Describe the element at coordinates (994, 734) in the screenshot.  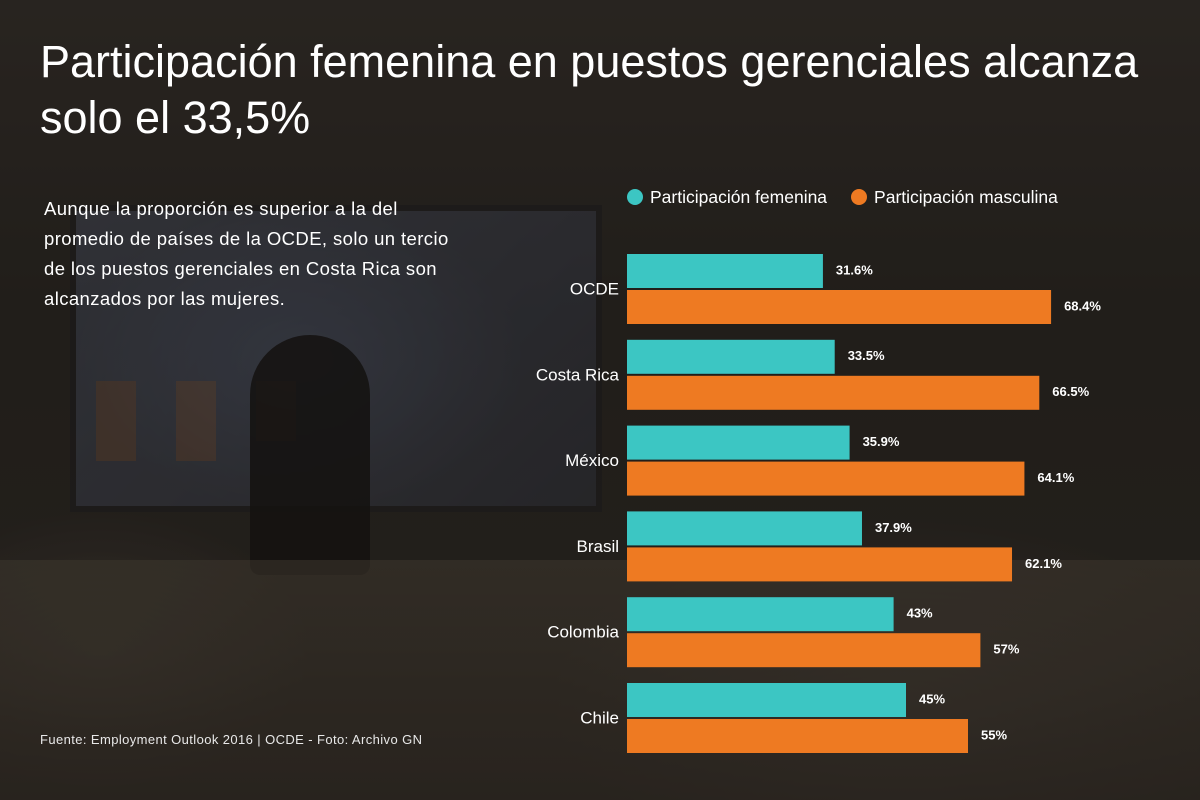
I see `data-label-male: 55%` at that location.